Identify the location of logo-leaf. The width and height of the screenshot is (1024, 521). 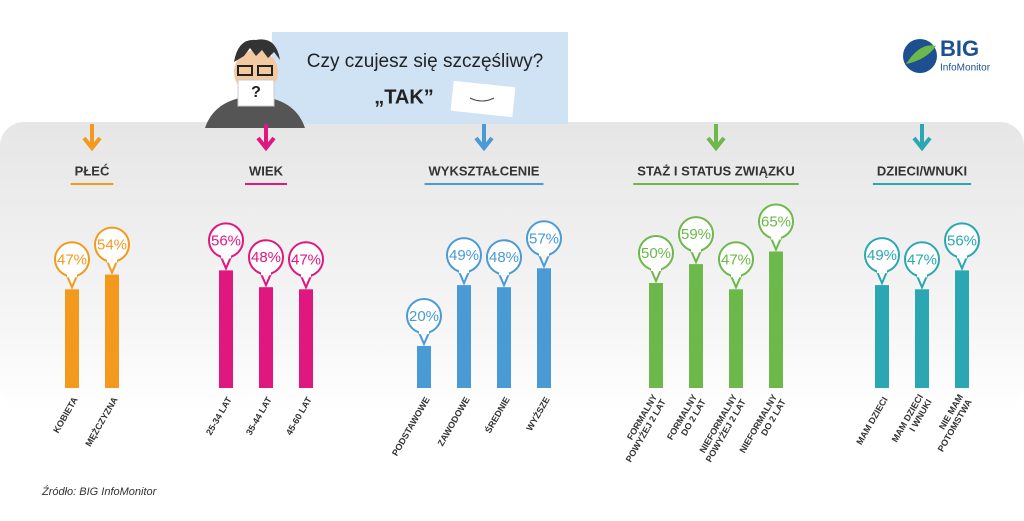
(921, 54).